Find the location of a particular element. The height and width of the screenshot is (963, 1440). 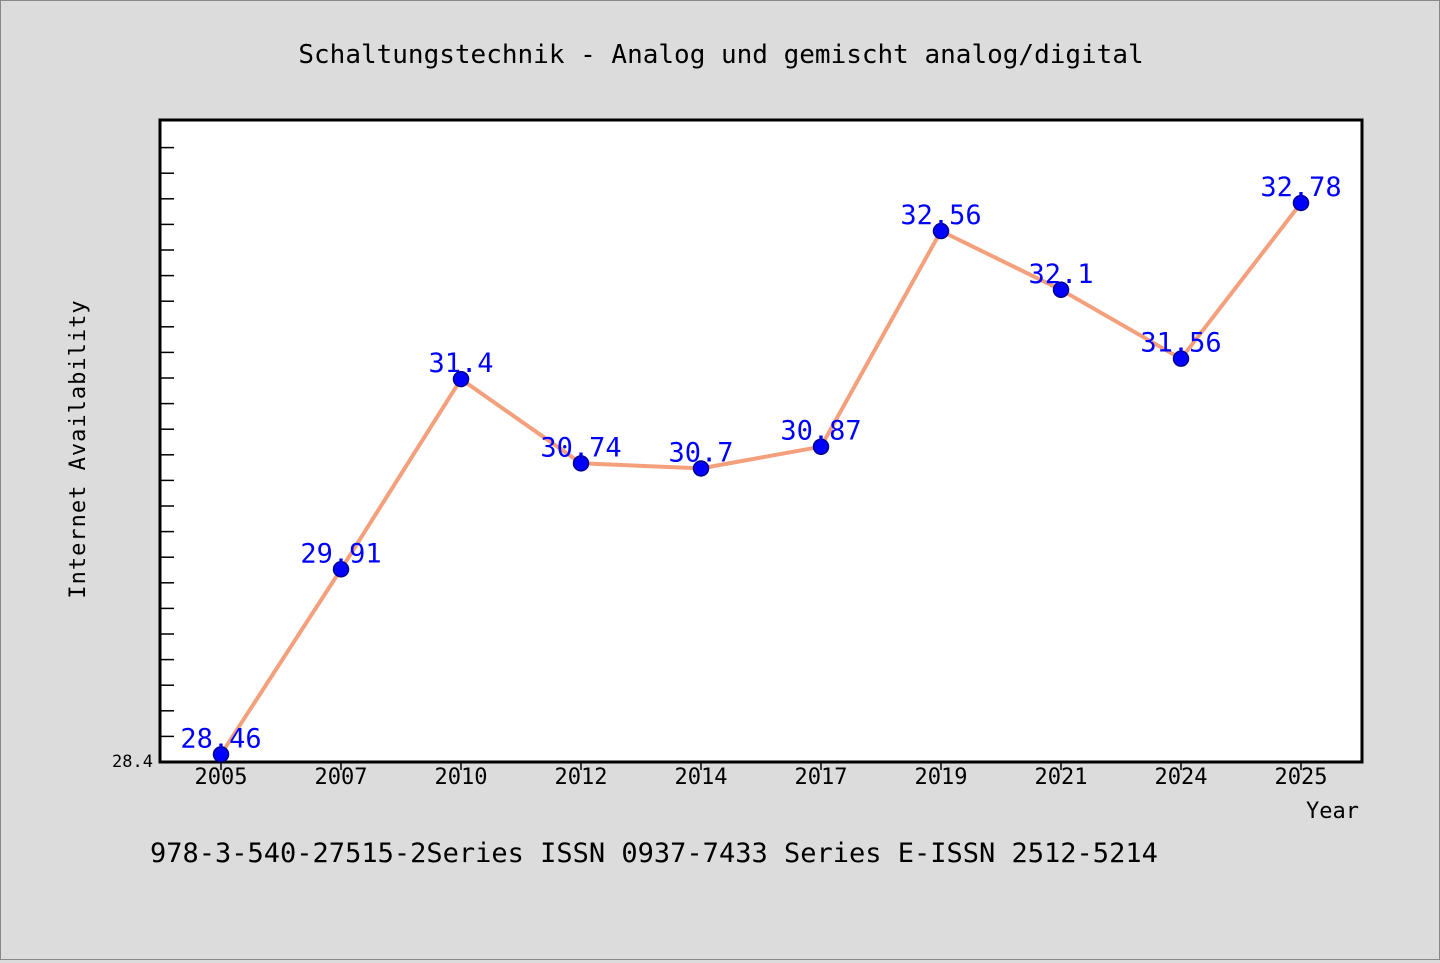

x-tick-label: 2007 is located at coordinates (341, 777).